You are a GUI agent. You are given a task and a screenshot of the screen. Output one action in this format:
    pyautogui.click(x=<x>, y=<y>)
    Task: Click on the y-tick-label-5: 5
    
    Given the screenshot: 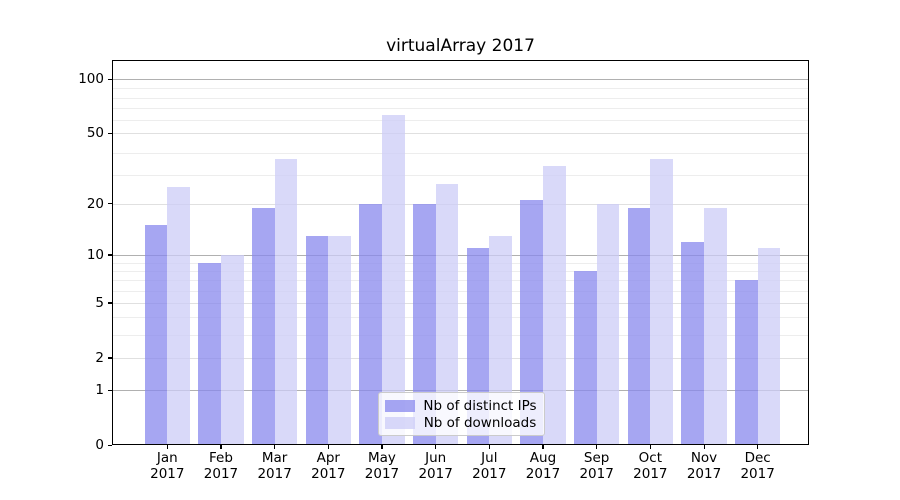 What is the action you would take?
    pyautogui.click(x=99, y=302)
    